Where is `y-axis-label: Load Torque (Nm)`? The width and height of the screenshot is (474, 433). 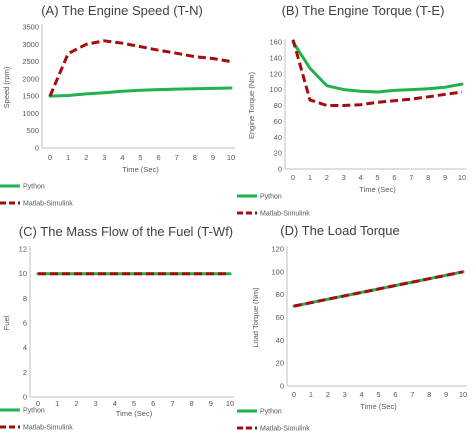 y-axis-label: Load Torque (Nm) is located at coordinates (255, 317).